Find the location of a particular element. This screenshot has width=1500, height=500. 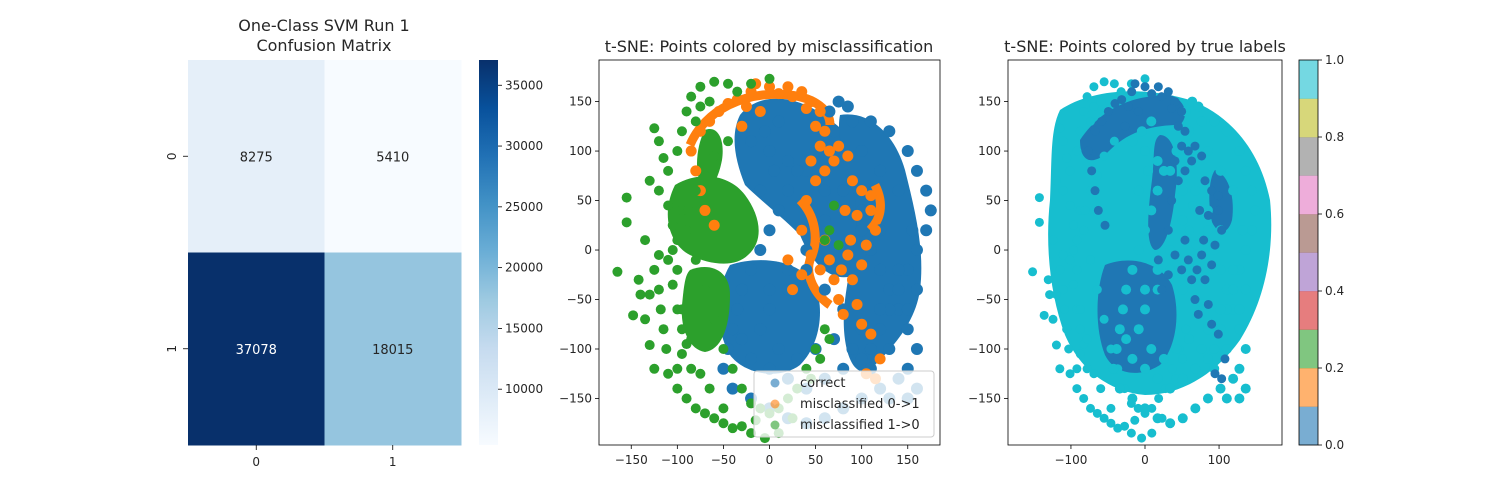

legend-box is located at coordinates (844, 404).